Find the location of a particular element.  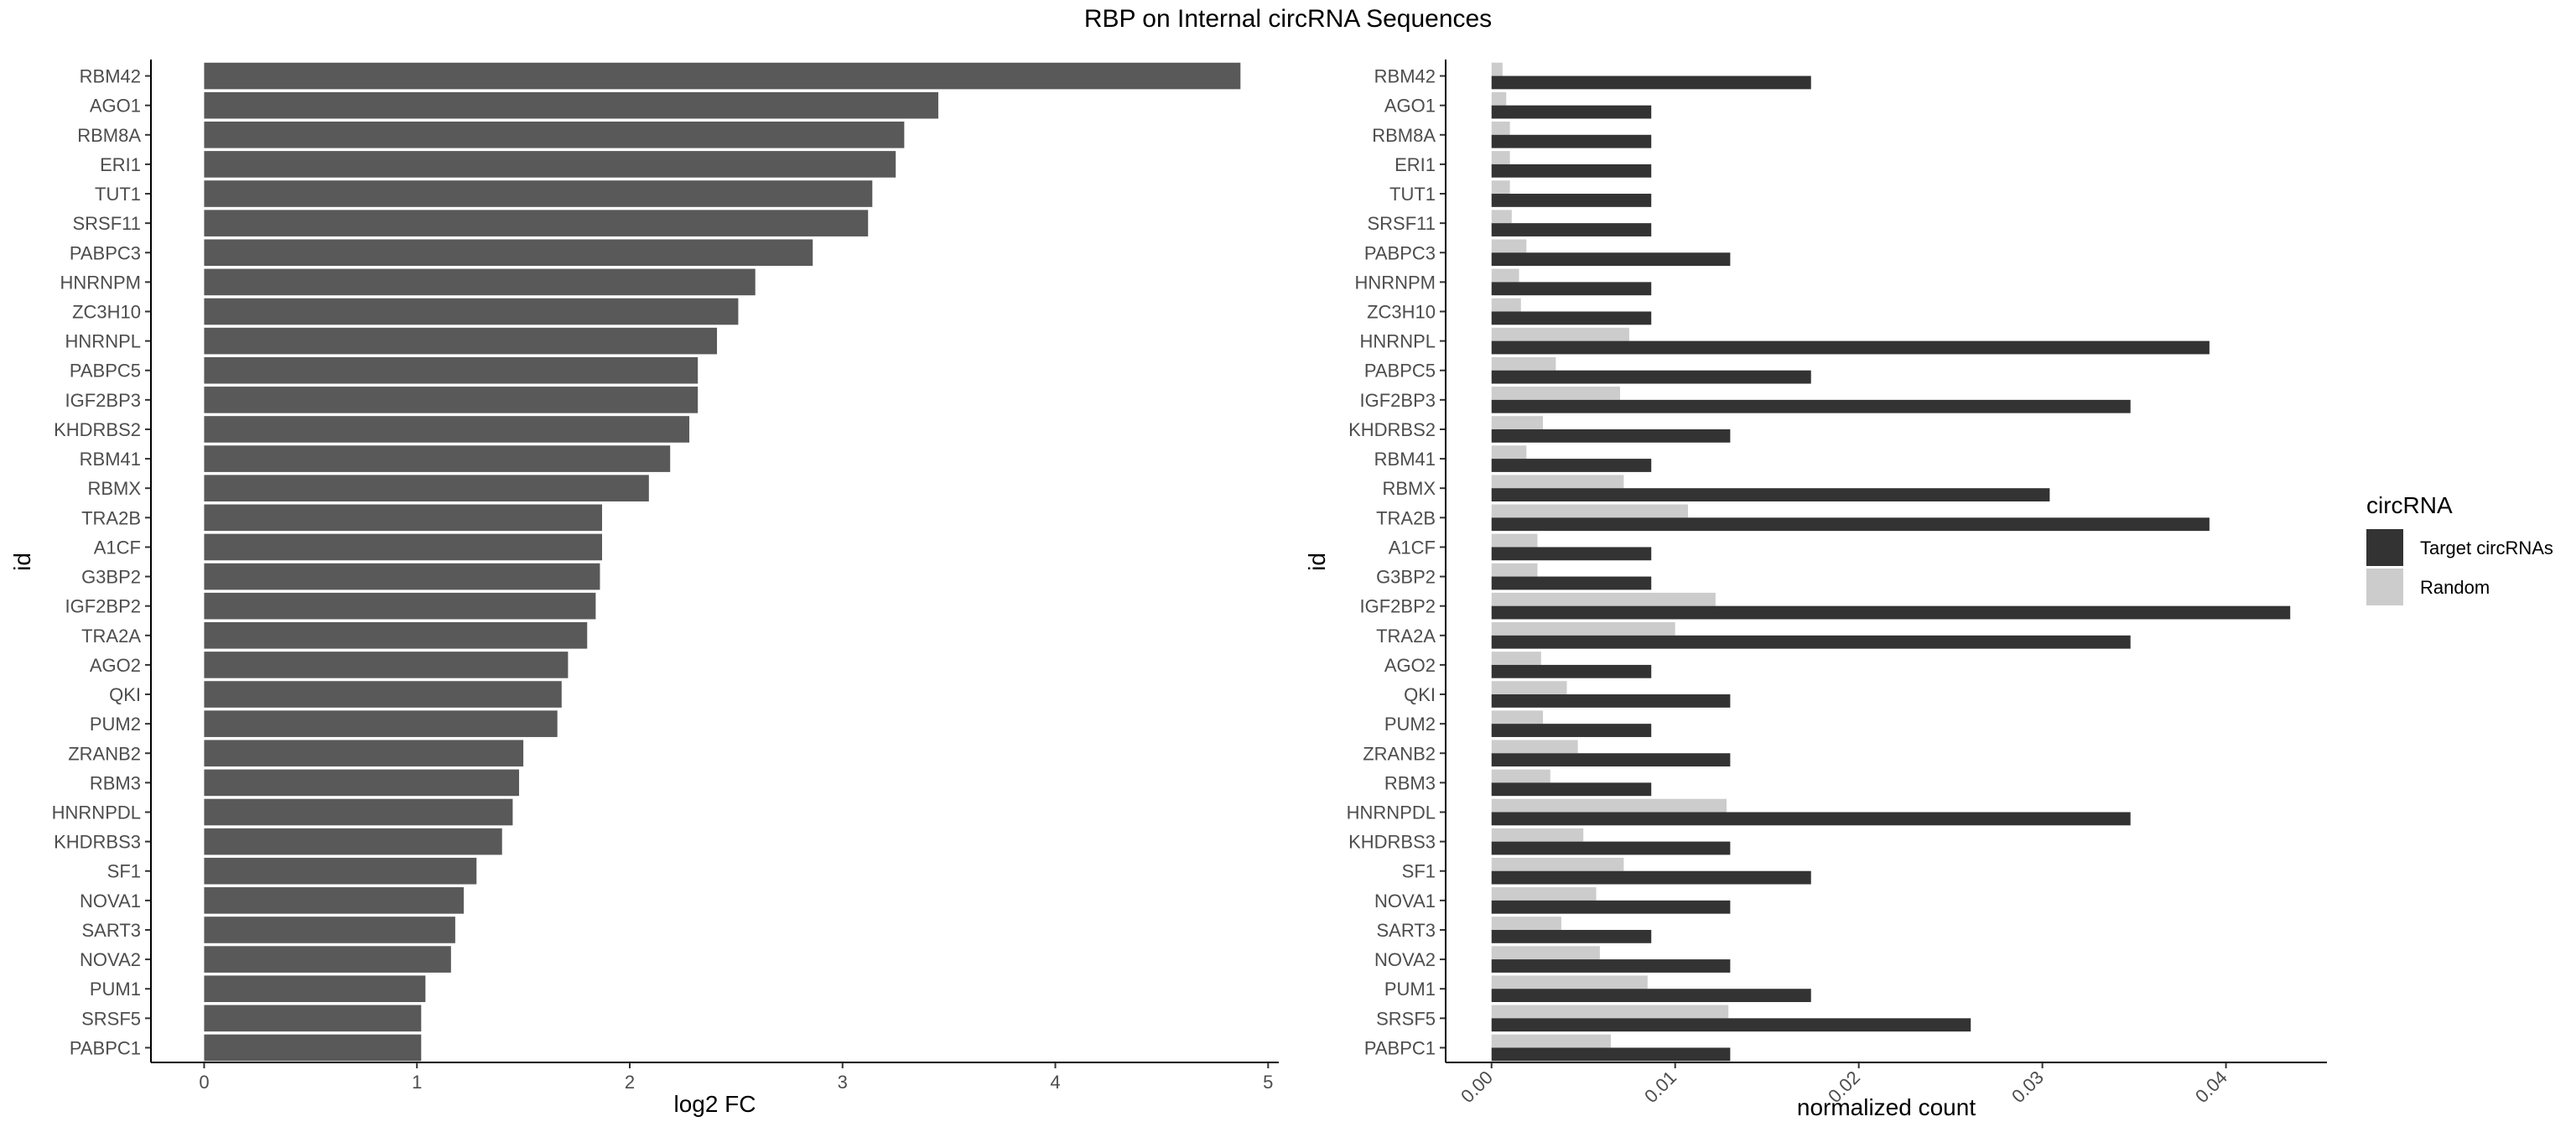

x-tick-label: 3 is located at coordinates (843, 1082).